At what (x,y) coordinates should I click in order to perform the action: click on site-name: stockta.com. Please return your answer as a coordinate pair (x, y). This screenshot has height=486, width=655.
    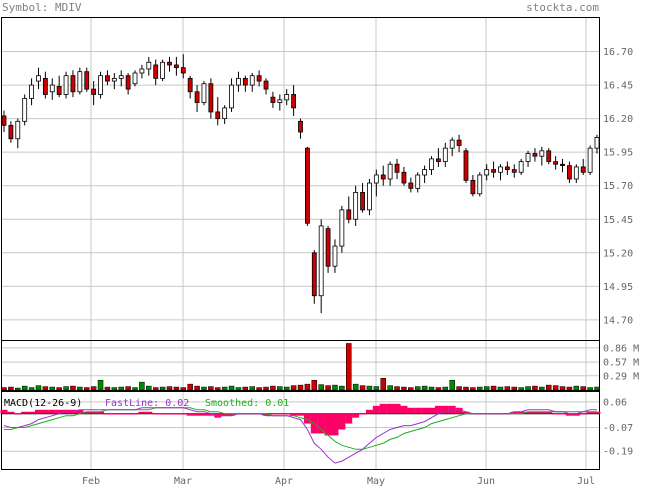
    Looking at the image, I should click on (562, 7).